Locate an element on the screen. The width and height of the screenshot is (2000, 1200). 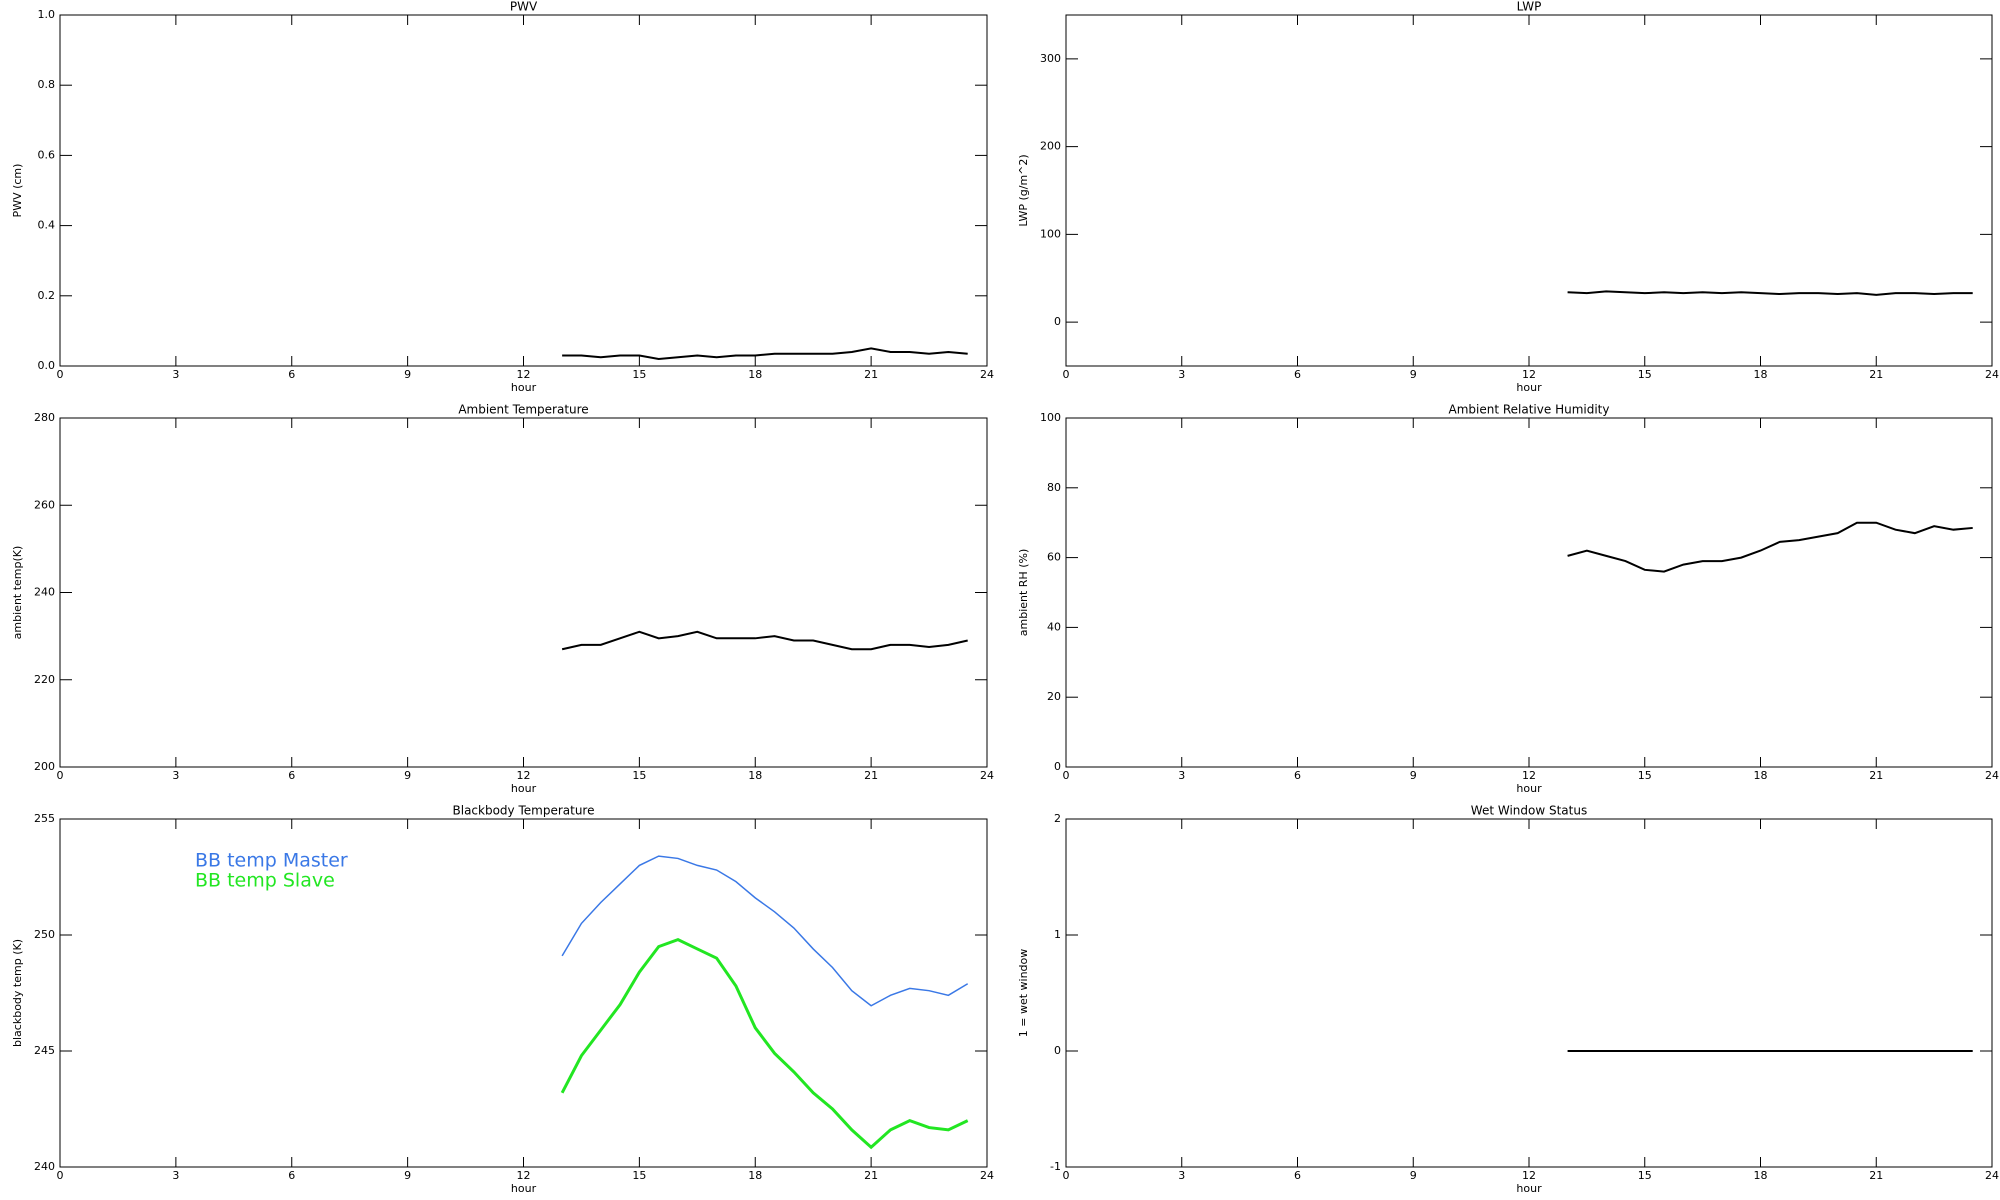
chart-title: LWP is located at coordinates (1529, 7).